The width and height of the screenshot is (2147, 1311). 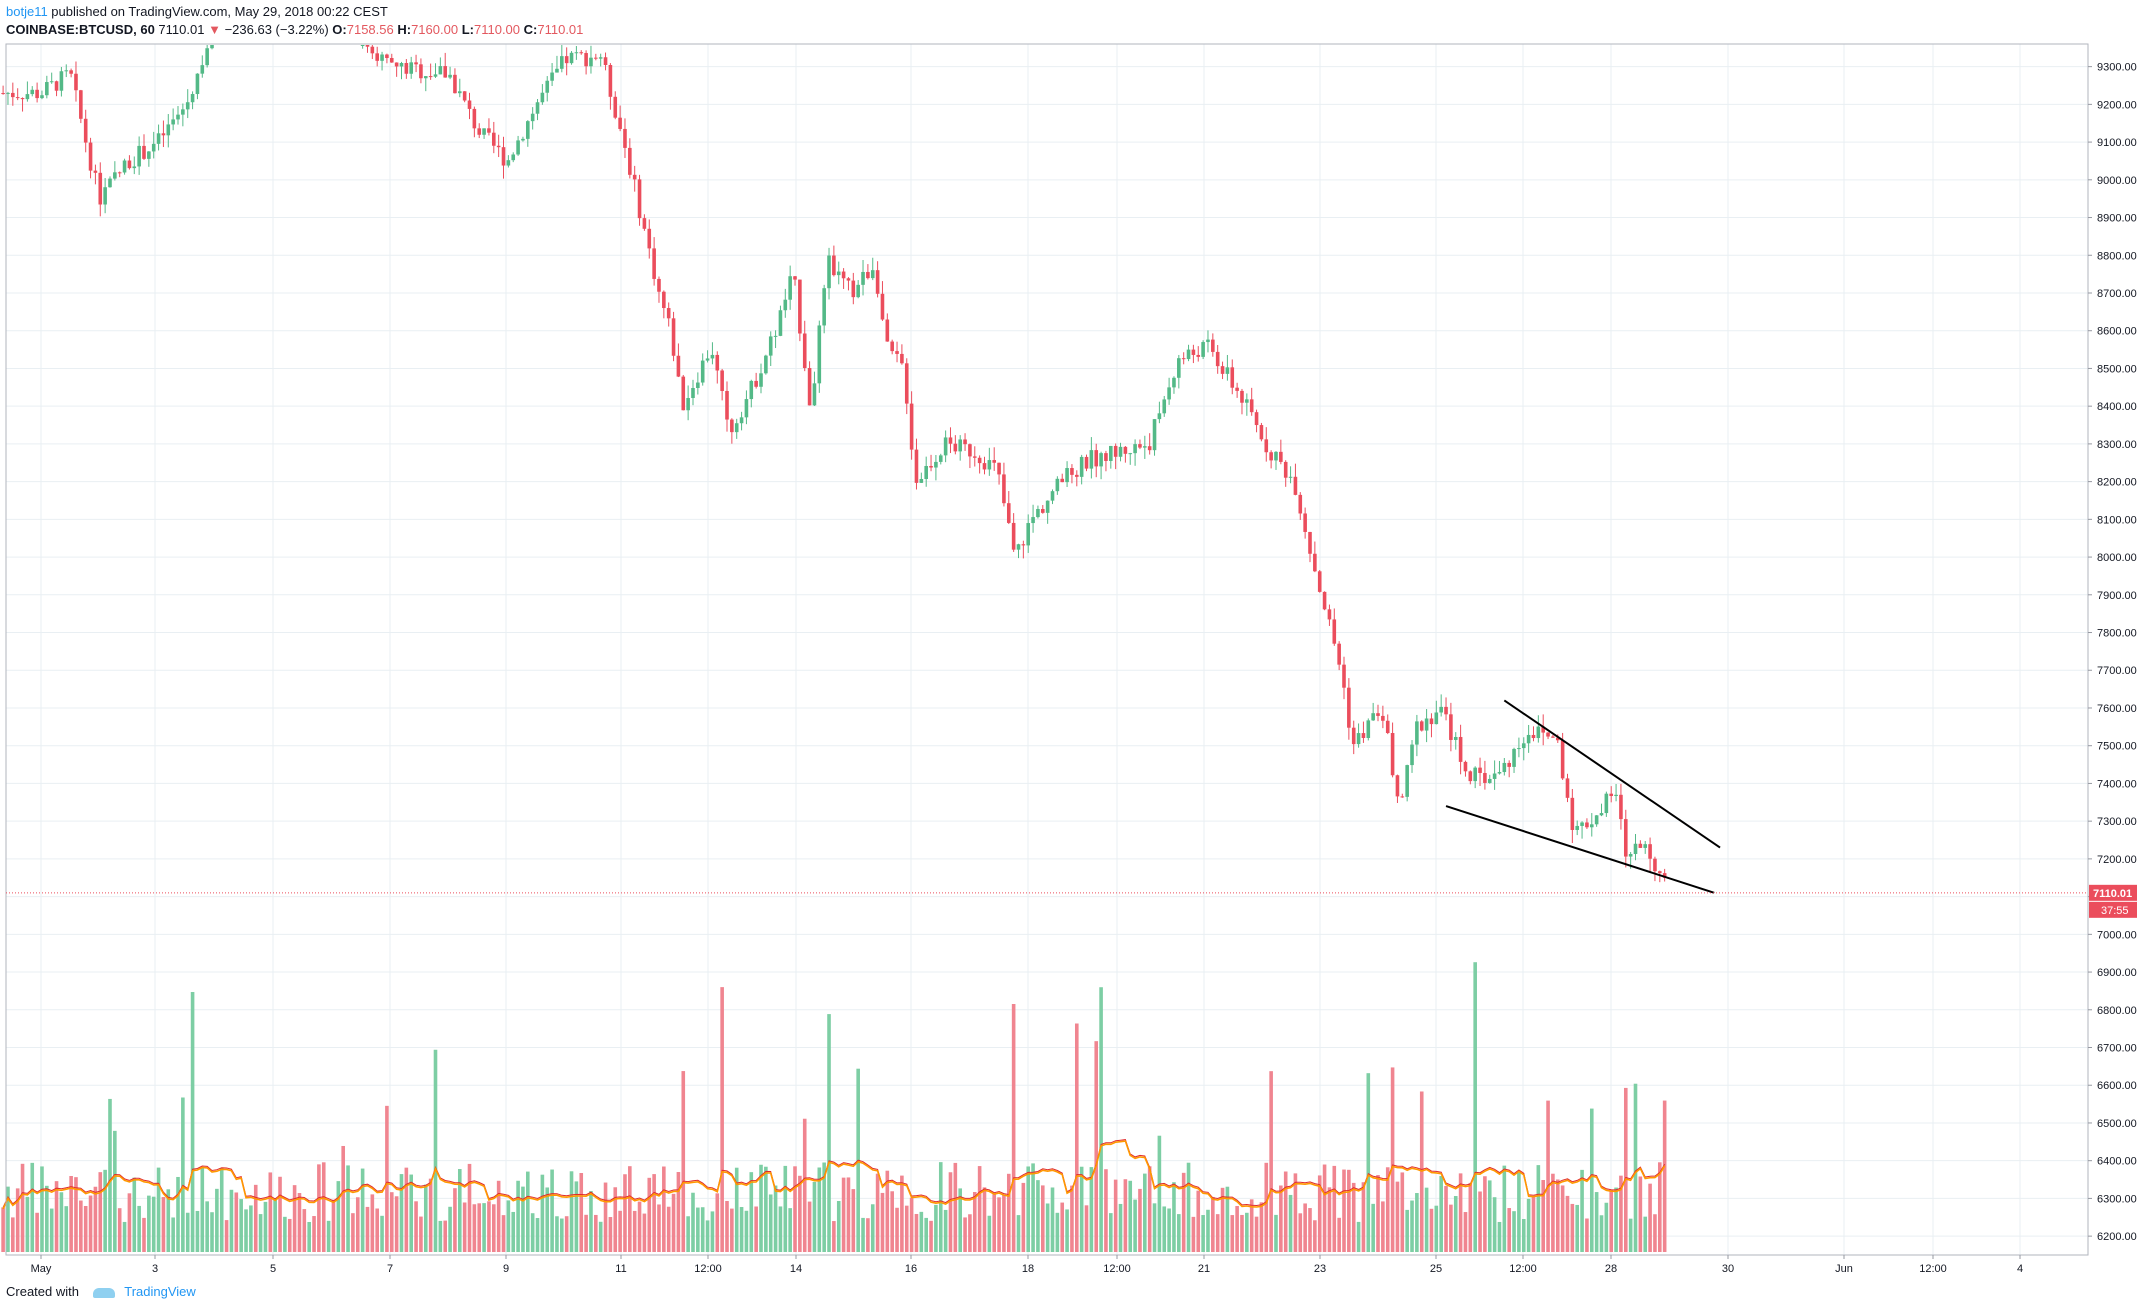 I want to click on x-tick-label: 14, so click(x=796, y=1269).